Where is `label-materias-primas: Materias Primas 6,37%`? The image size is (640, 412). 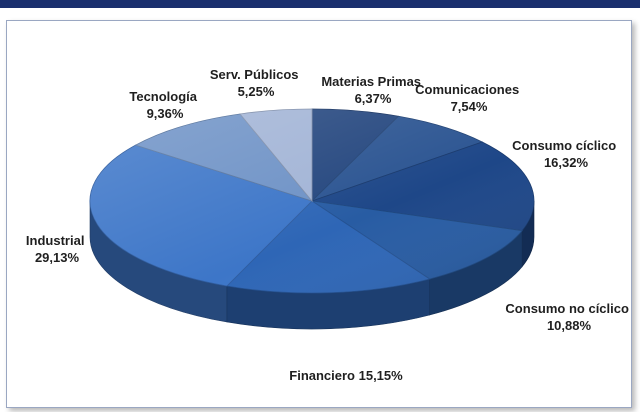 label-materias-primas: Materias Primas 6,37% is located at coordinates (372, 90).